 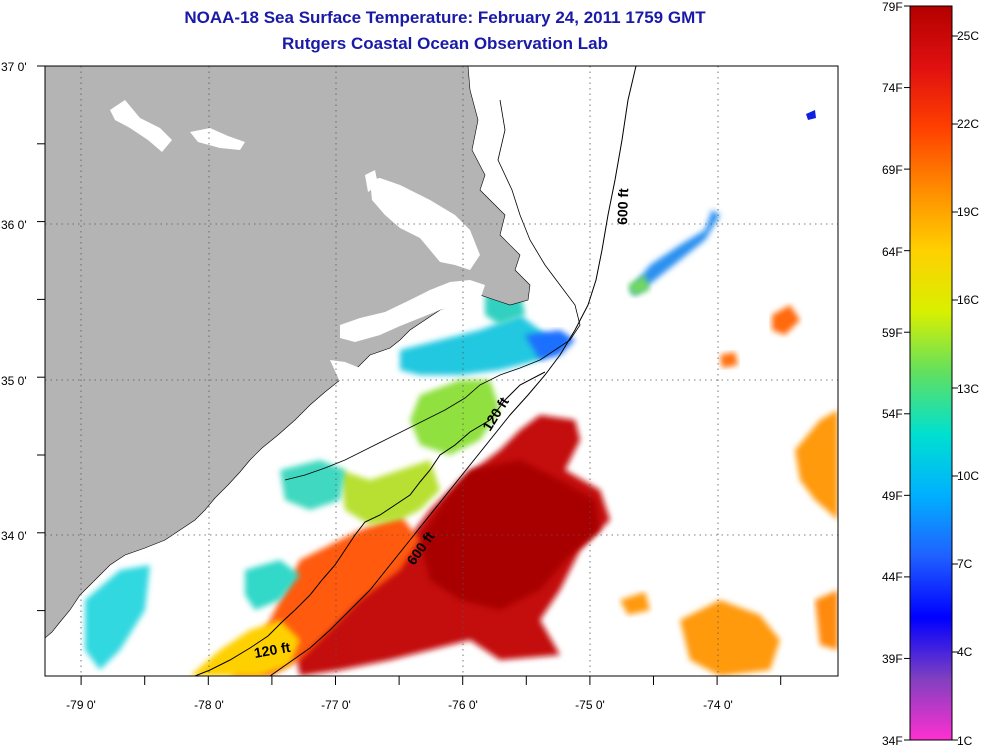 What do you see at coordinates (14, 67) in the screenshot?
I see `y-tick-label-1: 37 0'` at bounding box center [14, 67].